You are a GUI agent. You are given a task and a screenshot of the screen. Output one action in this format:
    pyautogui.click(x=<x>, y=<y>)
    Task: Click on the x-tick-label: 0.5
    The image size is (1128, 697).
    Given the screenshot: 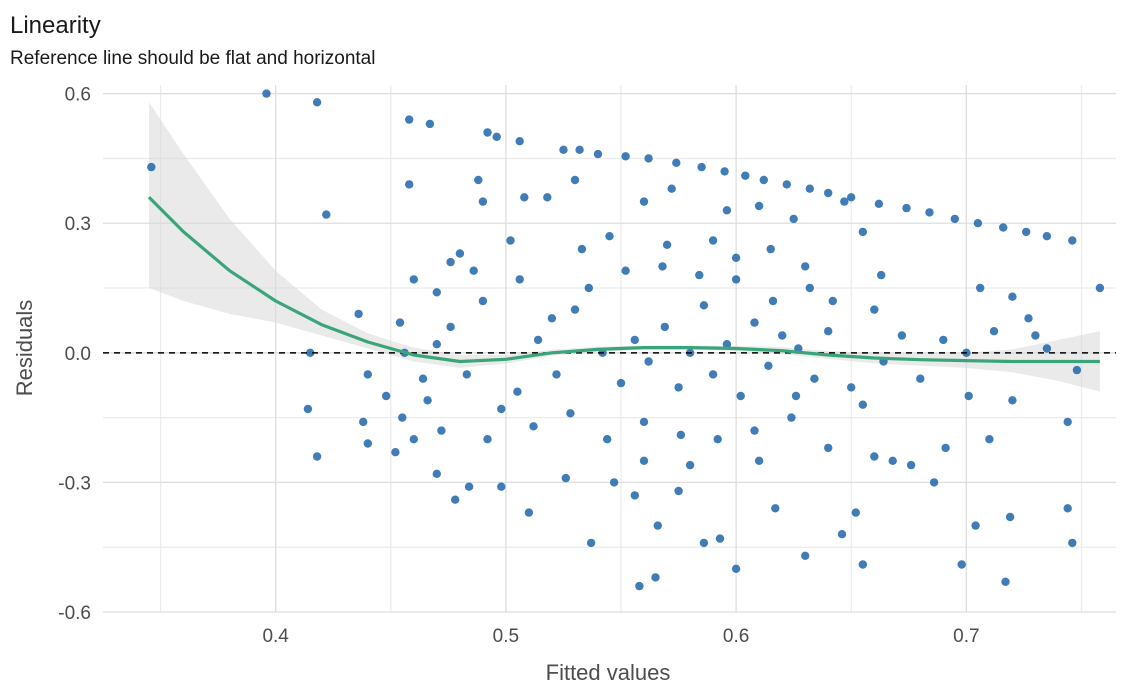 What is the action you would take?
    pyautogui.click(x=506, y=636)
    